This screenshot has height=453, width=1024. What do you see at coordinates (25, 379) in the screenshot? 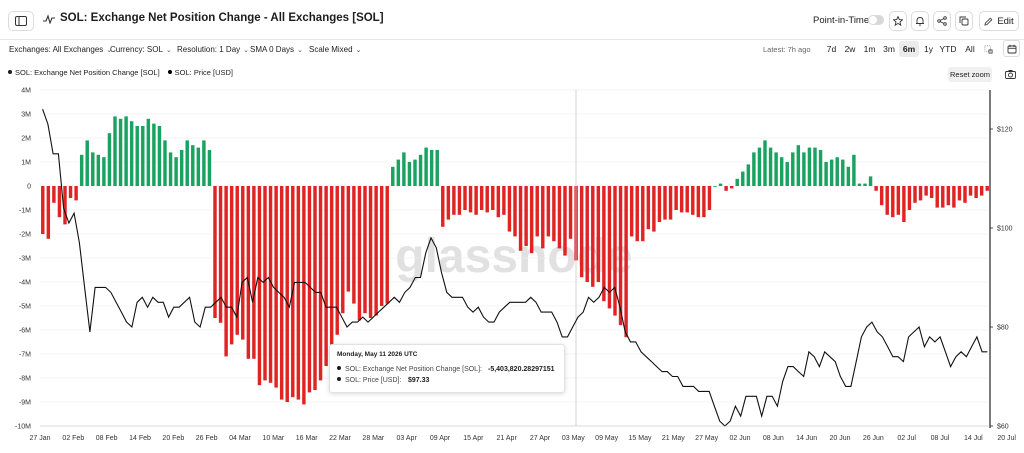
I see `left-axis-tick-label: -8M` at bounding box center [25, 379].